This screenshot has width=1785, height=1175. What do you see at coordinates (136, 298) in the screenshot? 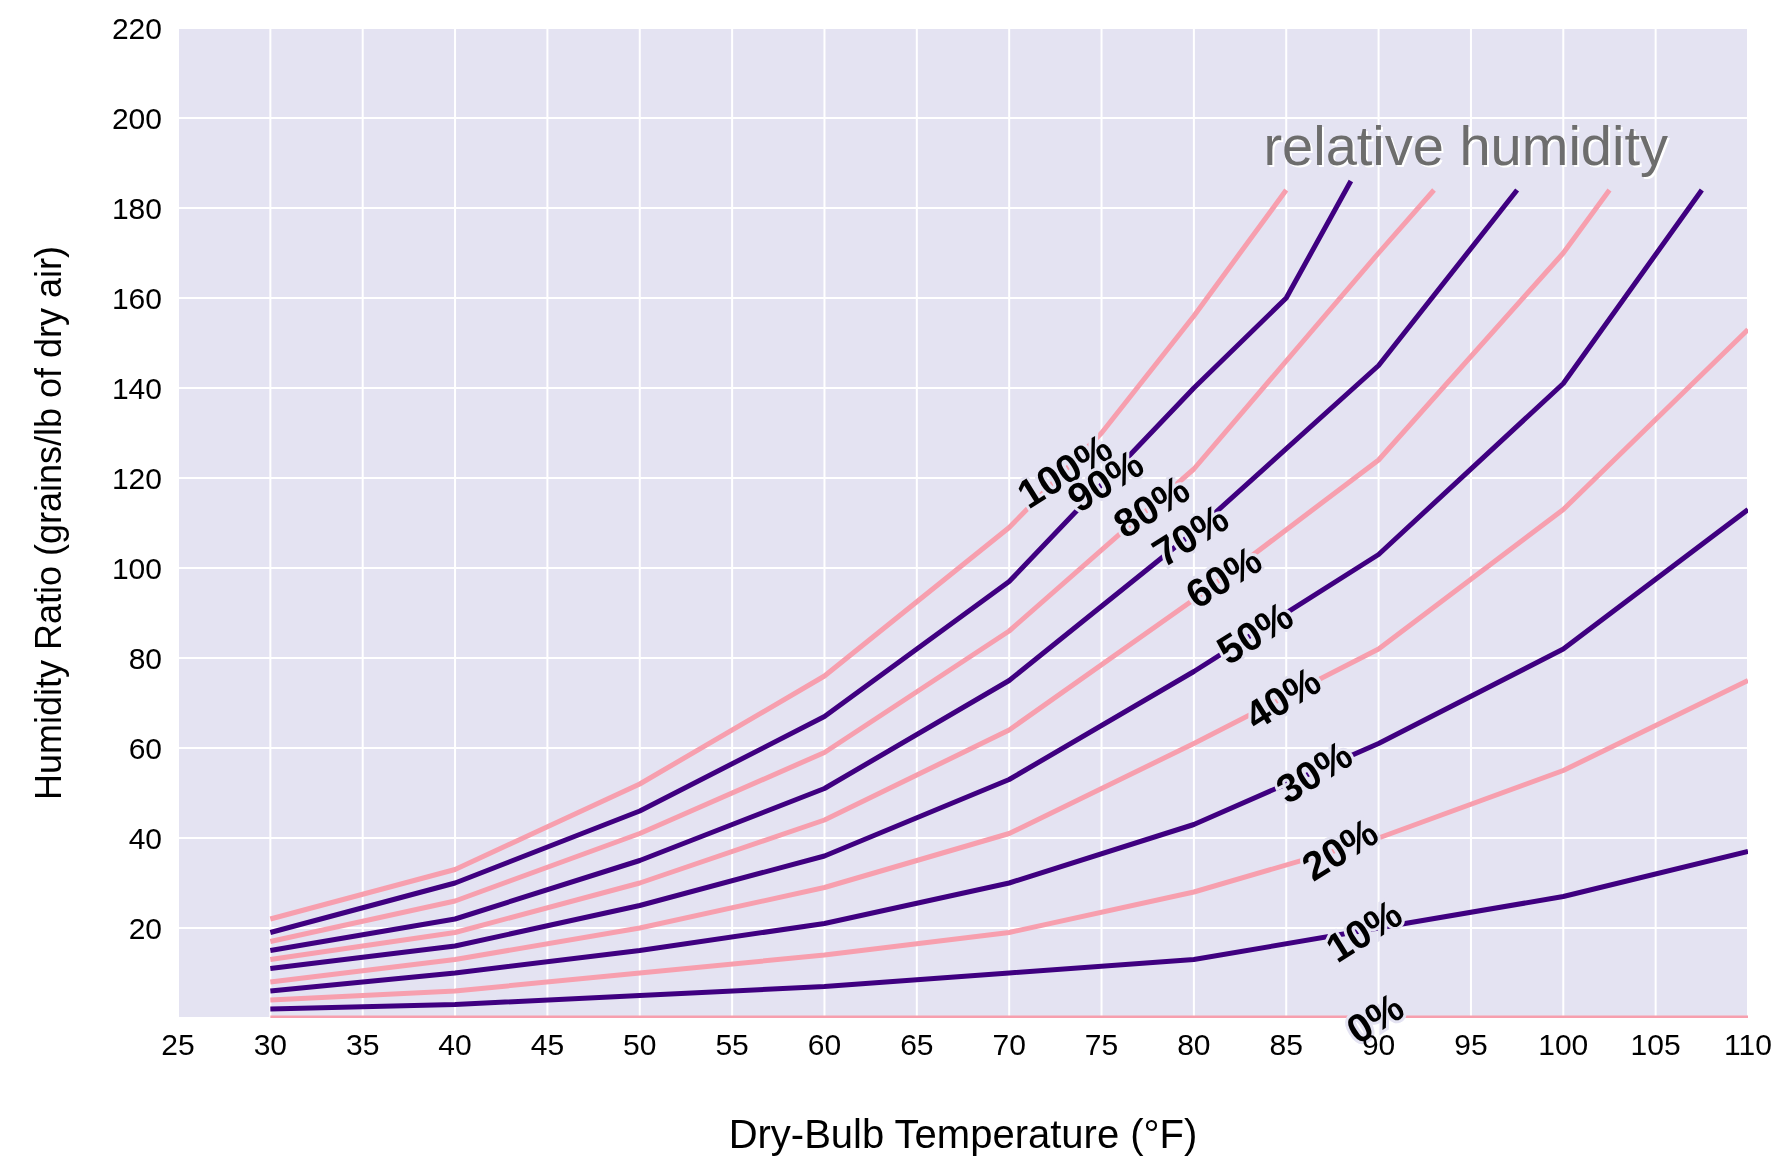
I see `y-tick-label: 160` at bounding box center [136, 298].